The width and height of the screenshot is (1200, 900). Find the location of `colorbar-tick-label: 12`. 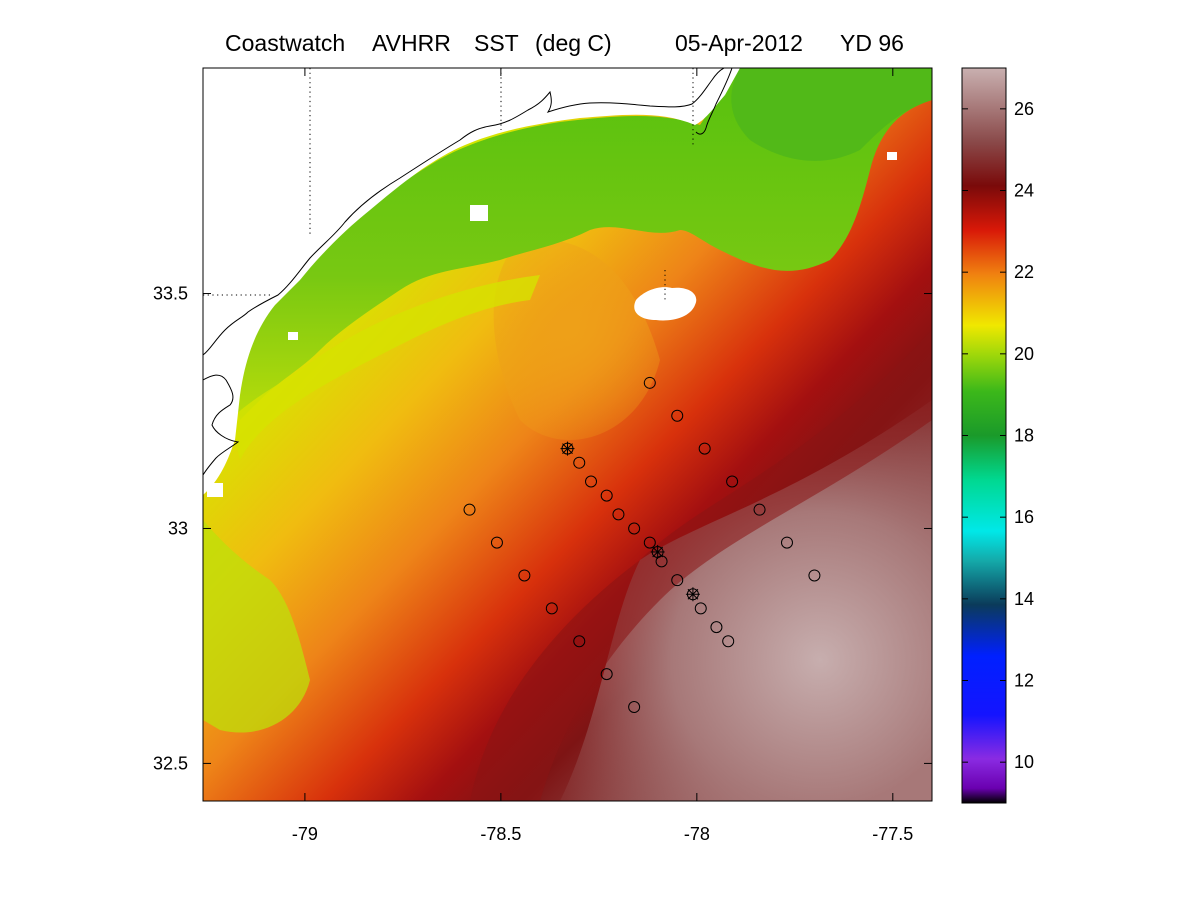

colorbar-tick-label: 12 is located at coordinates (1024, 681).